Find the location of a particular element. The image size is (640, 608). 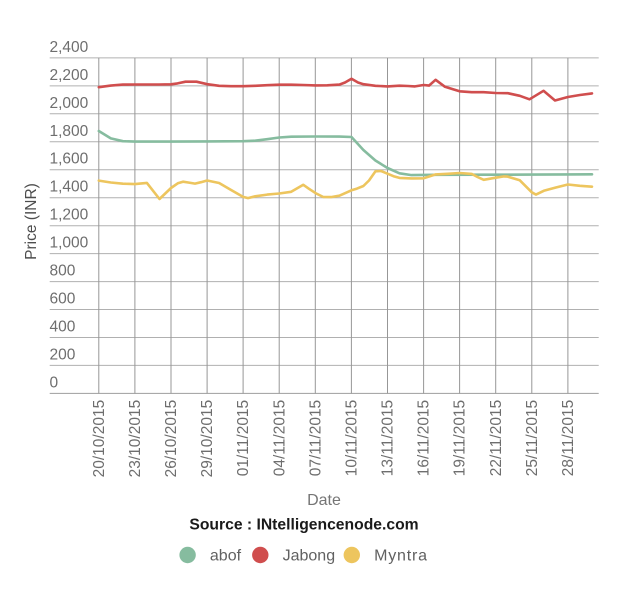

svg-text: 16/11/2015 is located at coordinates (424, 438).